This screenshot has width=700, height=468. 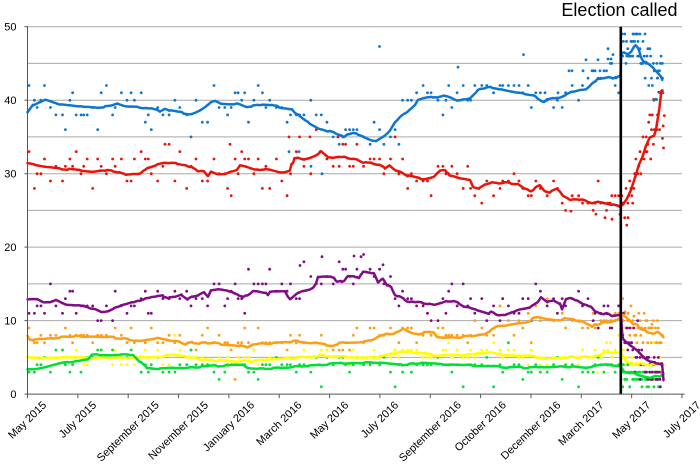 I want to click on svg-text: 40, so click(x=10, y=101).